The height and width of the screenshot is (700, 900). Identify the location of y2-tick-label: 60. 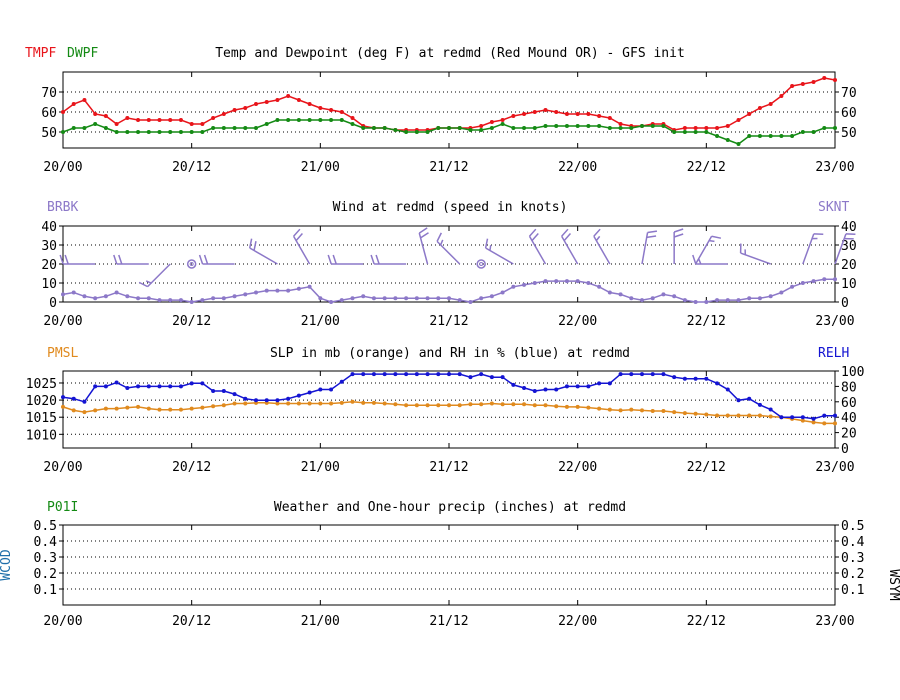
(849, 113).